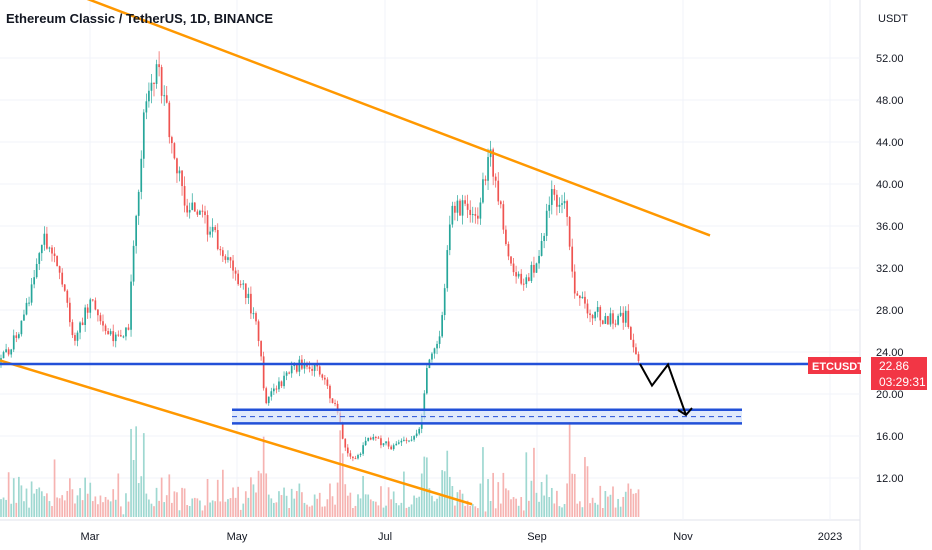  I want to click on symbol-badge-label: ETCUSDT, so click(838, 367).